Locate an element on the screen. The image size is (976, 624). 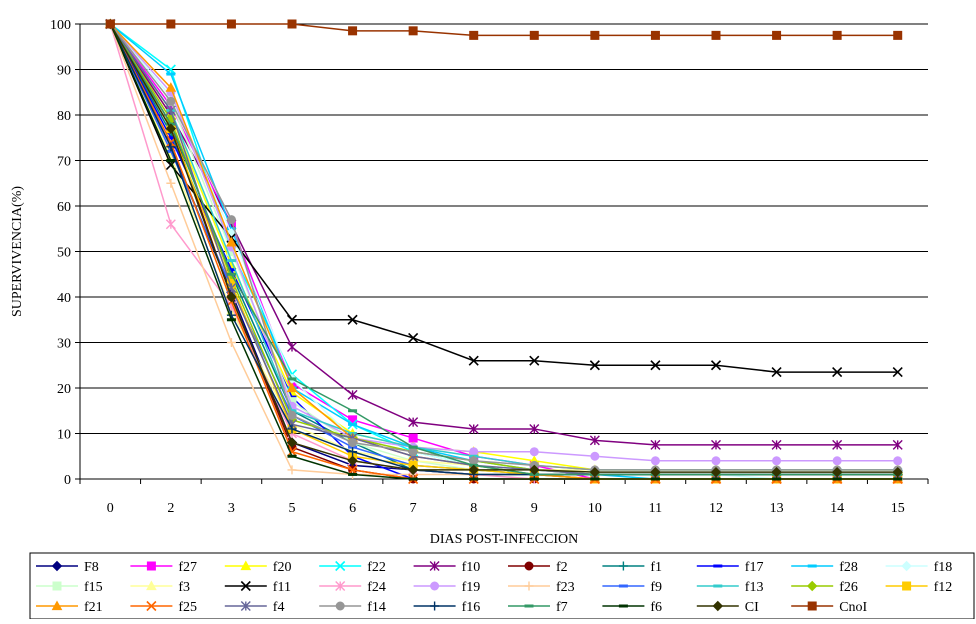
legend-item: f11 is located at coordinates (257, 587).